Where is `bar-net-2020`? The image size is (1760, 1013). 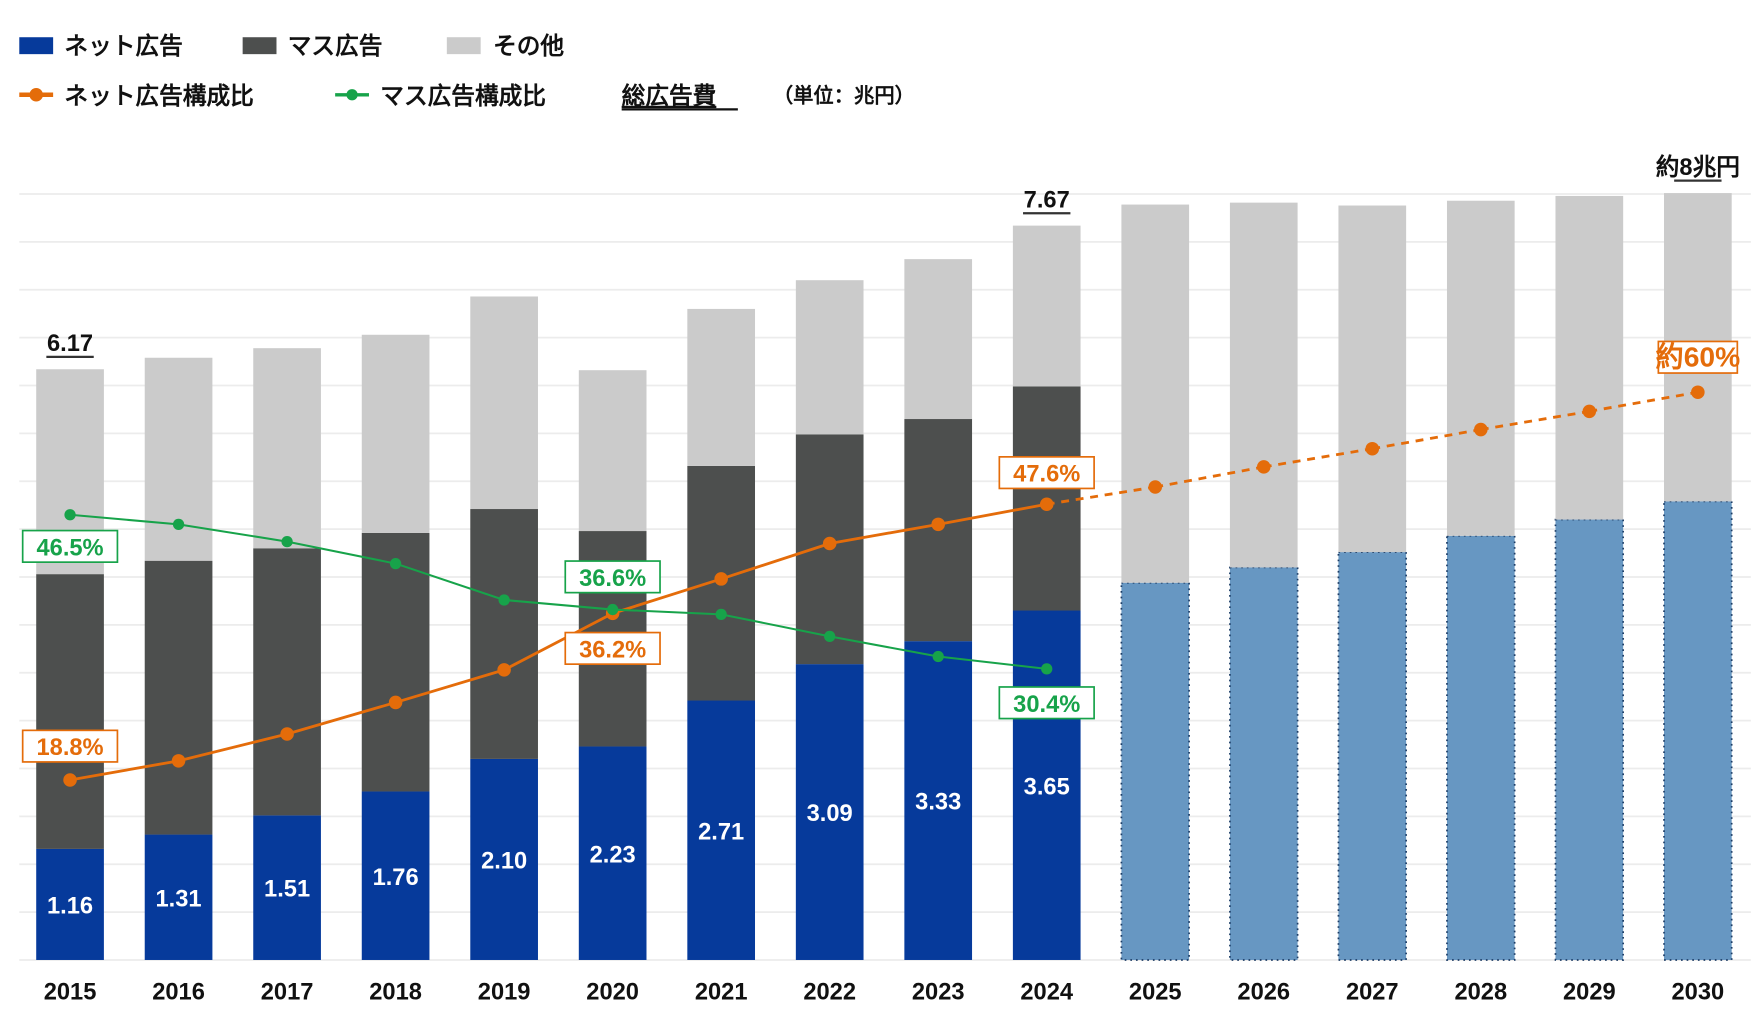 bar-net-2020 is located at coordinates (612, 853).